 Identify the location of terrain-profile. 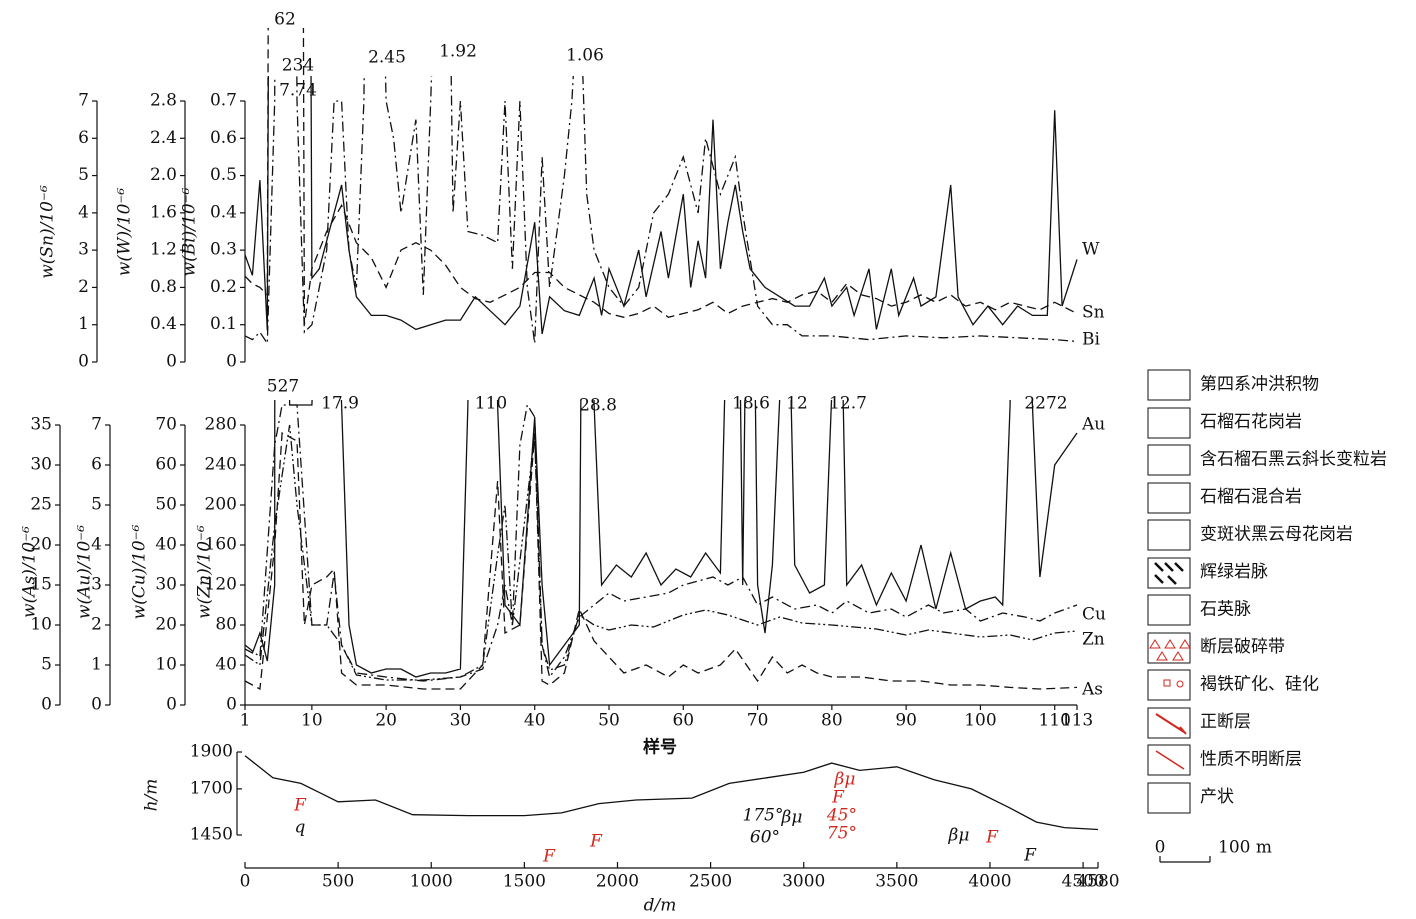
(671, 793).